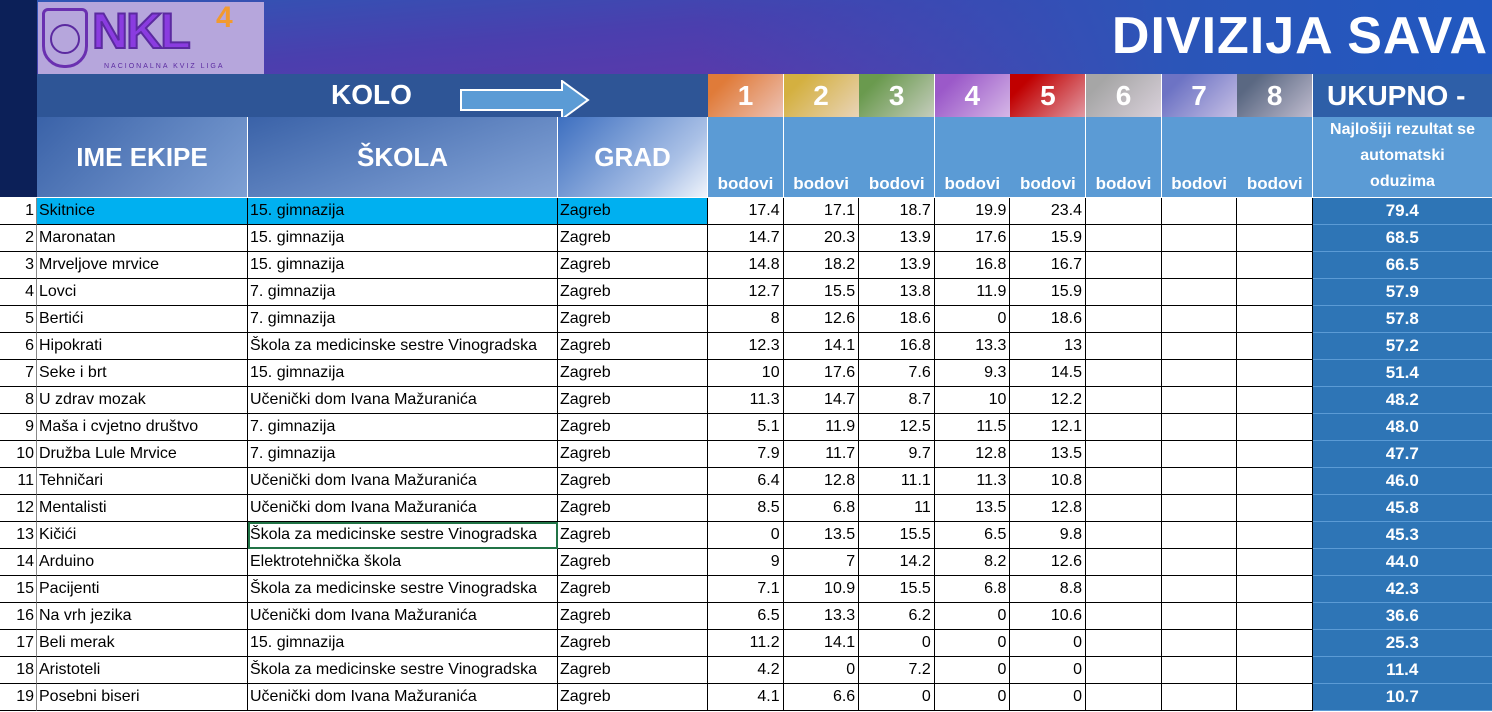 Image resolution: width=1492 pixels, height=712 pixels. Describe the element at coordinates (1402, 427) in the screenshot. I see `total-cell: 48.0` at that location.